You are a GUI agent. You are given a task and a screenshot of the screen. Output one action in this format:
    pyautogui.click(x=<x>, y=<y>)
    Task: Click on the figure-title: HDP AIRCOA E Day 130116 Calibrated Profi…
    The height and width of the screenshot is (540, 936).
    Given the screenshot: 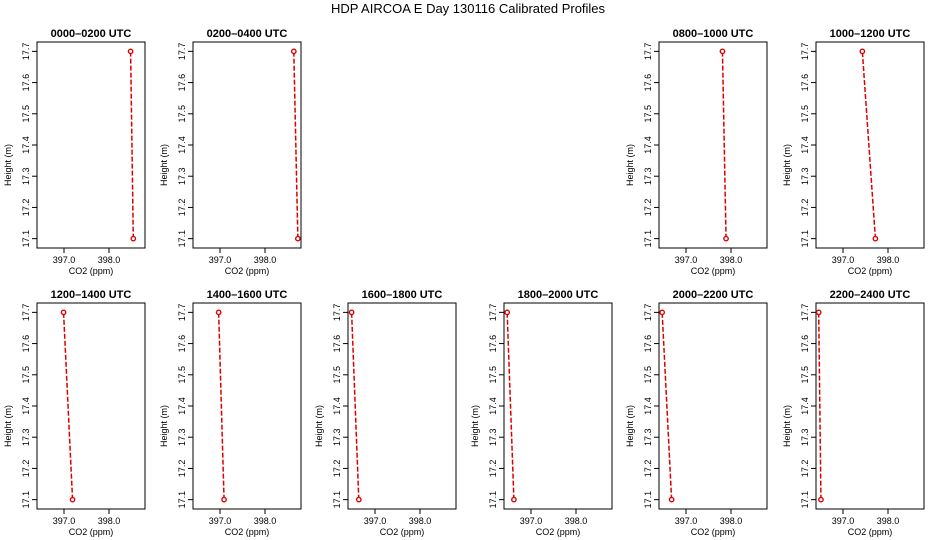 What is the action you would take?
    pyautogui.click(x=468, y=8)
    